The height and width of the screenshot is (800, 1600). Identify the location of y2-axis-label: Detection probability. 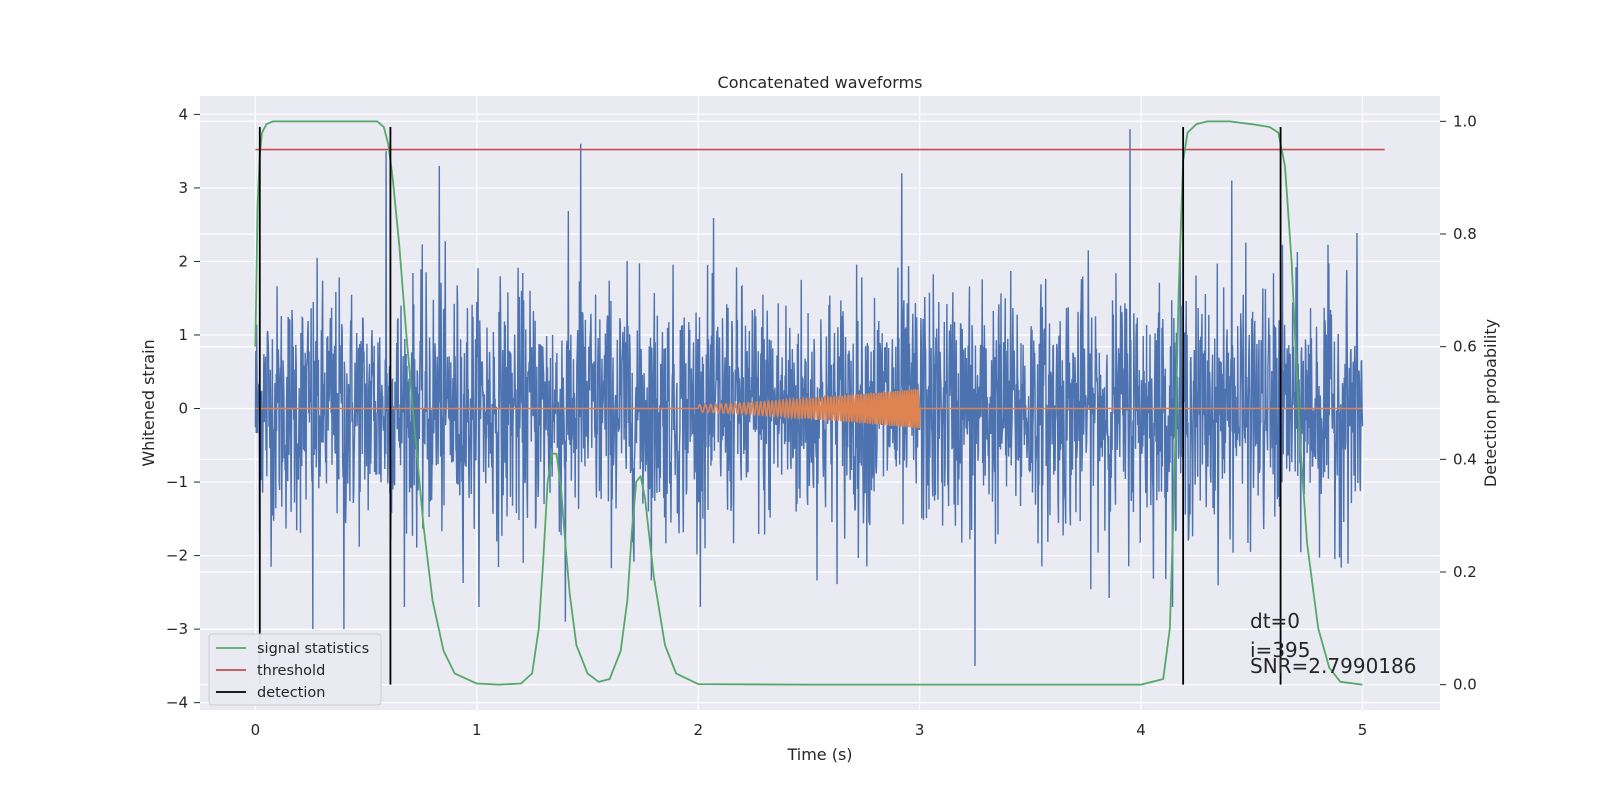
(1490, 403).